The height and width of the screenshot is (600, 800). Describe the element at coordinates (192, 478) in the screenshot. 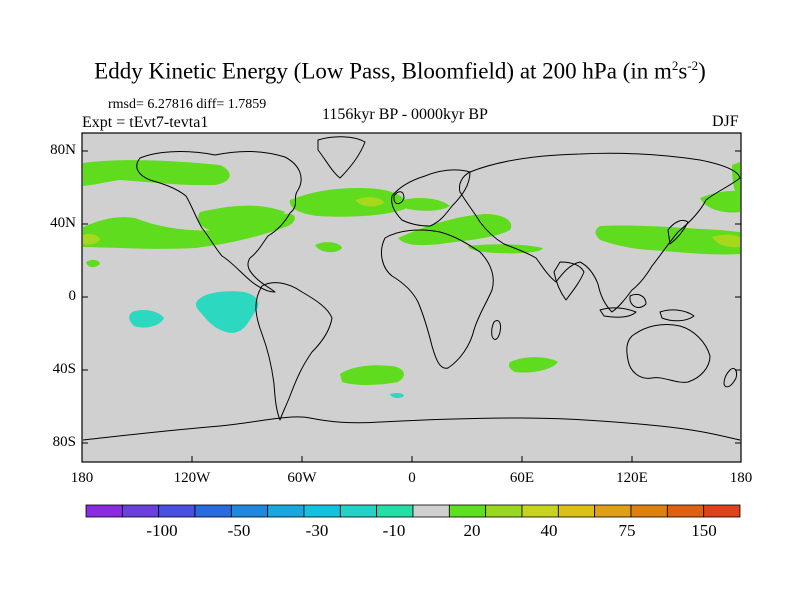

I see `lon-label-120w: 120W` at that location.